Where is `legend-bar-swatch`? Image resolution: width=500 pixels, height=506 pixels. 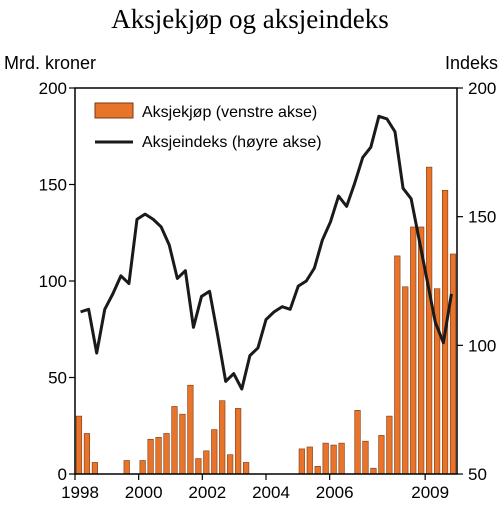
legend-bar-swatch is located at coordinates (114, 110).